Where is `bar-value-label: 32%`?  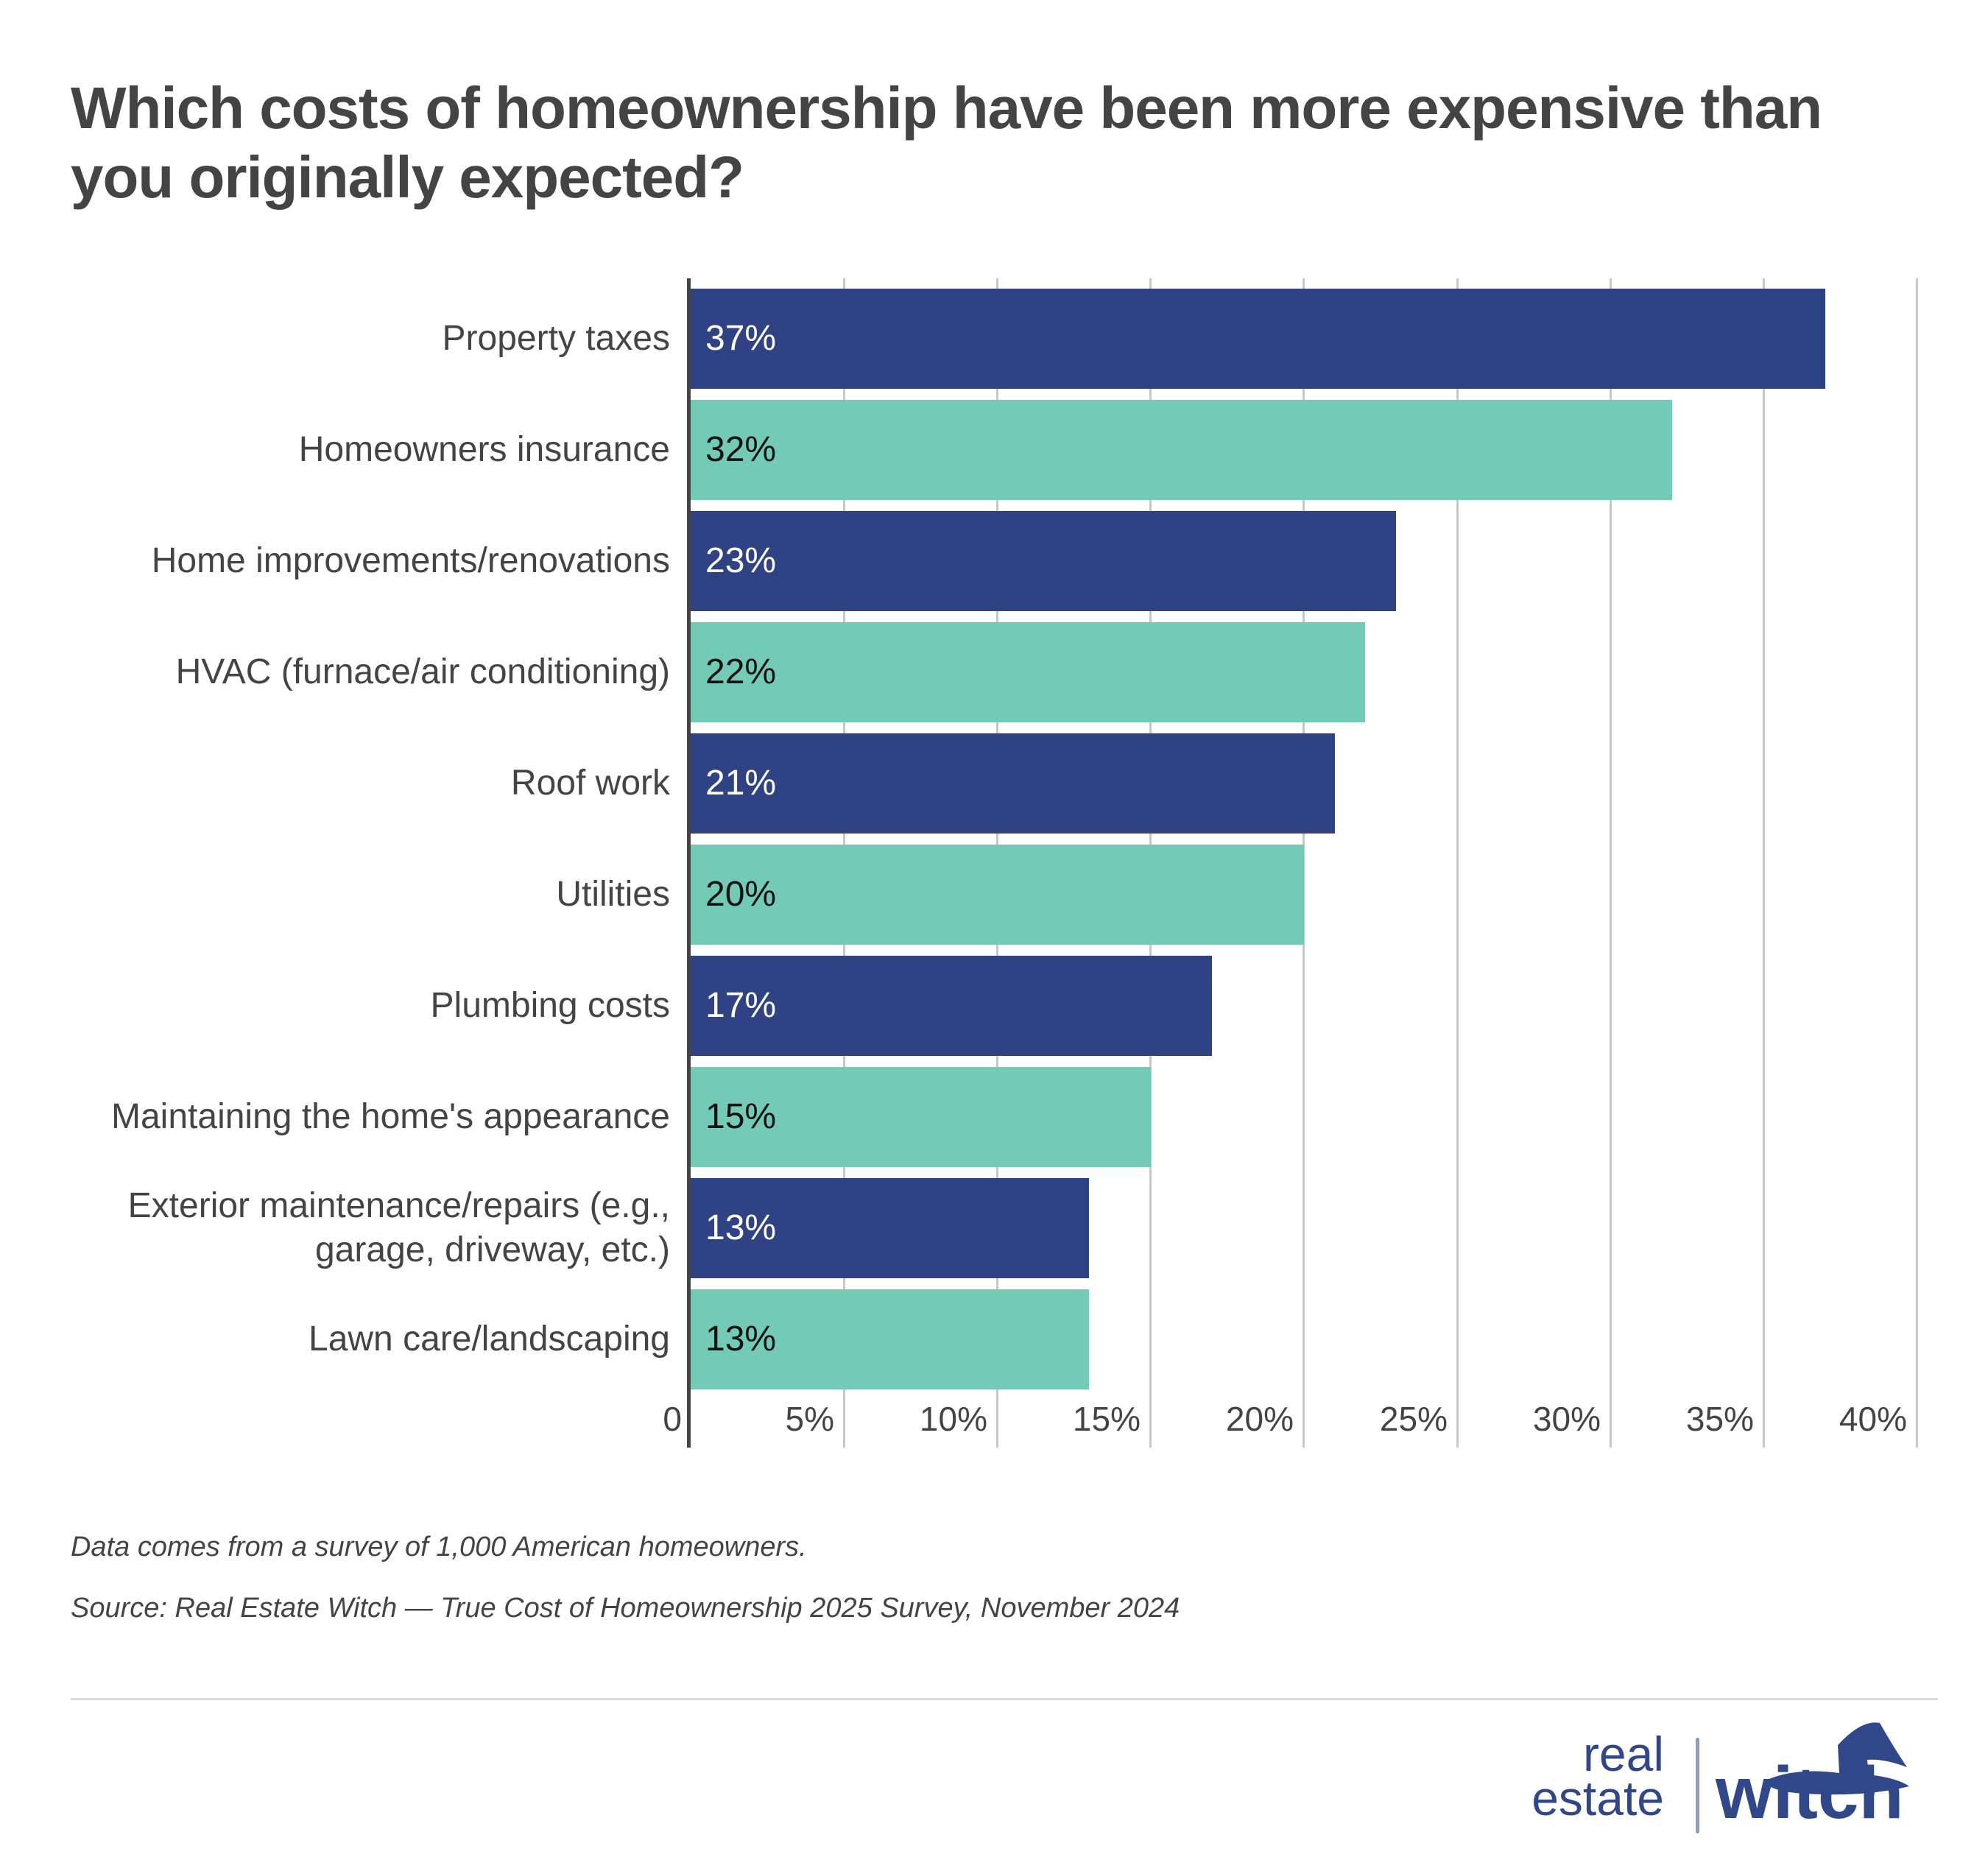 bar-value-label: 32% is located at coordinates (741, 450).